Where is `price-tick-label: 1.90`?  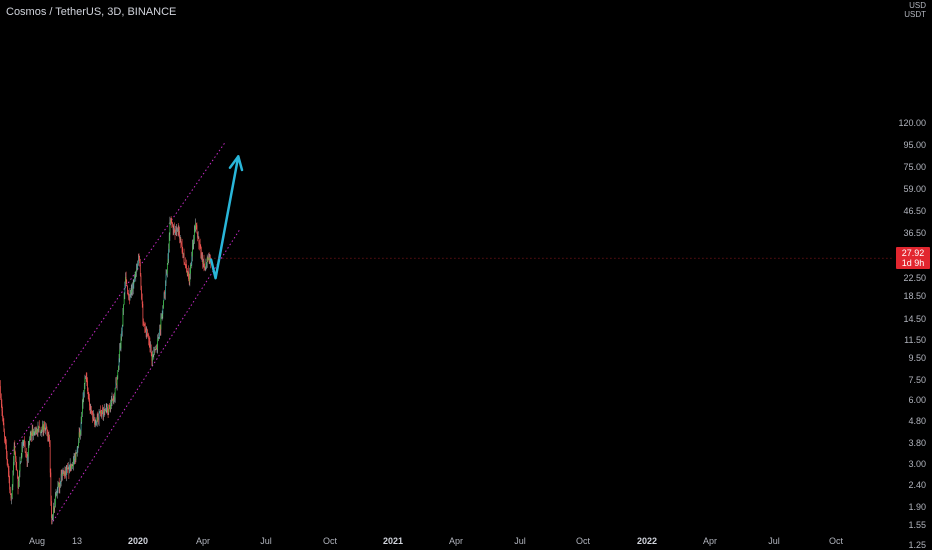 price-tick-label: 1.90 is located at coordinates (917, 506).